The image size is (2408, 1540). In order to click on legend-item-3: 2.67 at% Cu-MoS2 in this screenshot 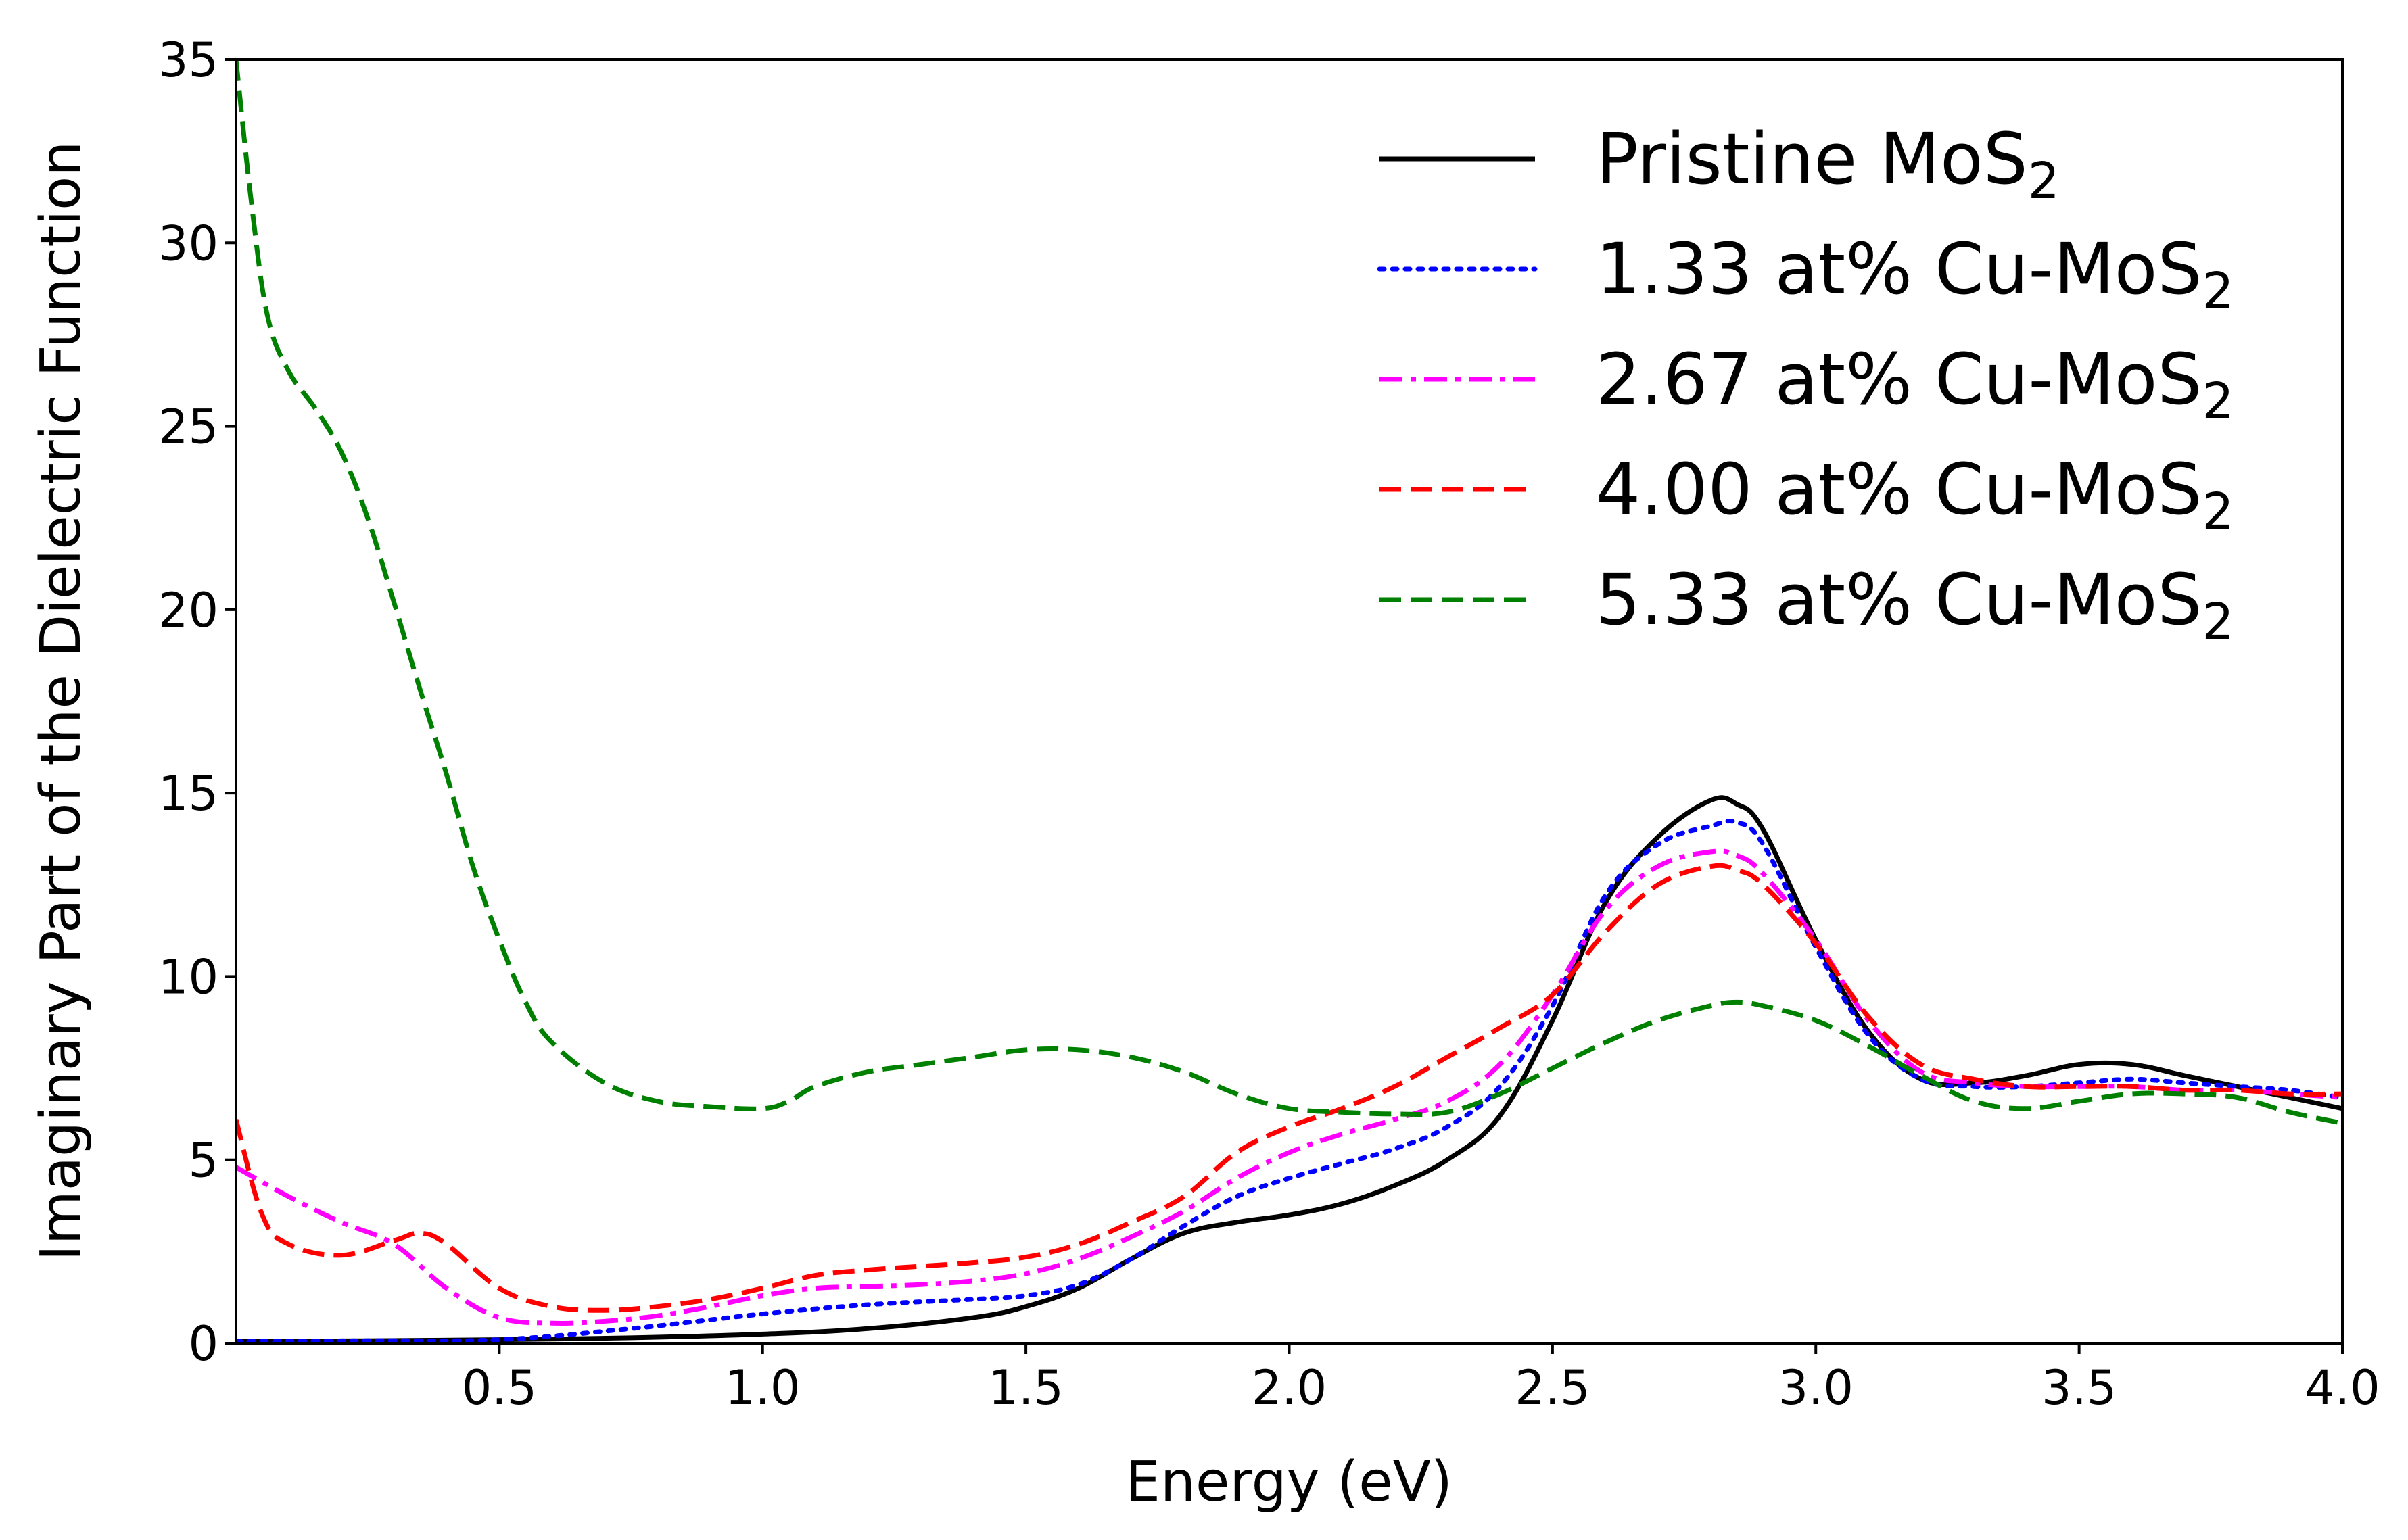, I will do `click(1807, 384)`.